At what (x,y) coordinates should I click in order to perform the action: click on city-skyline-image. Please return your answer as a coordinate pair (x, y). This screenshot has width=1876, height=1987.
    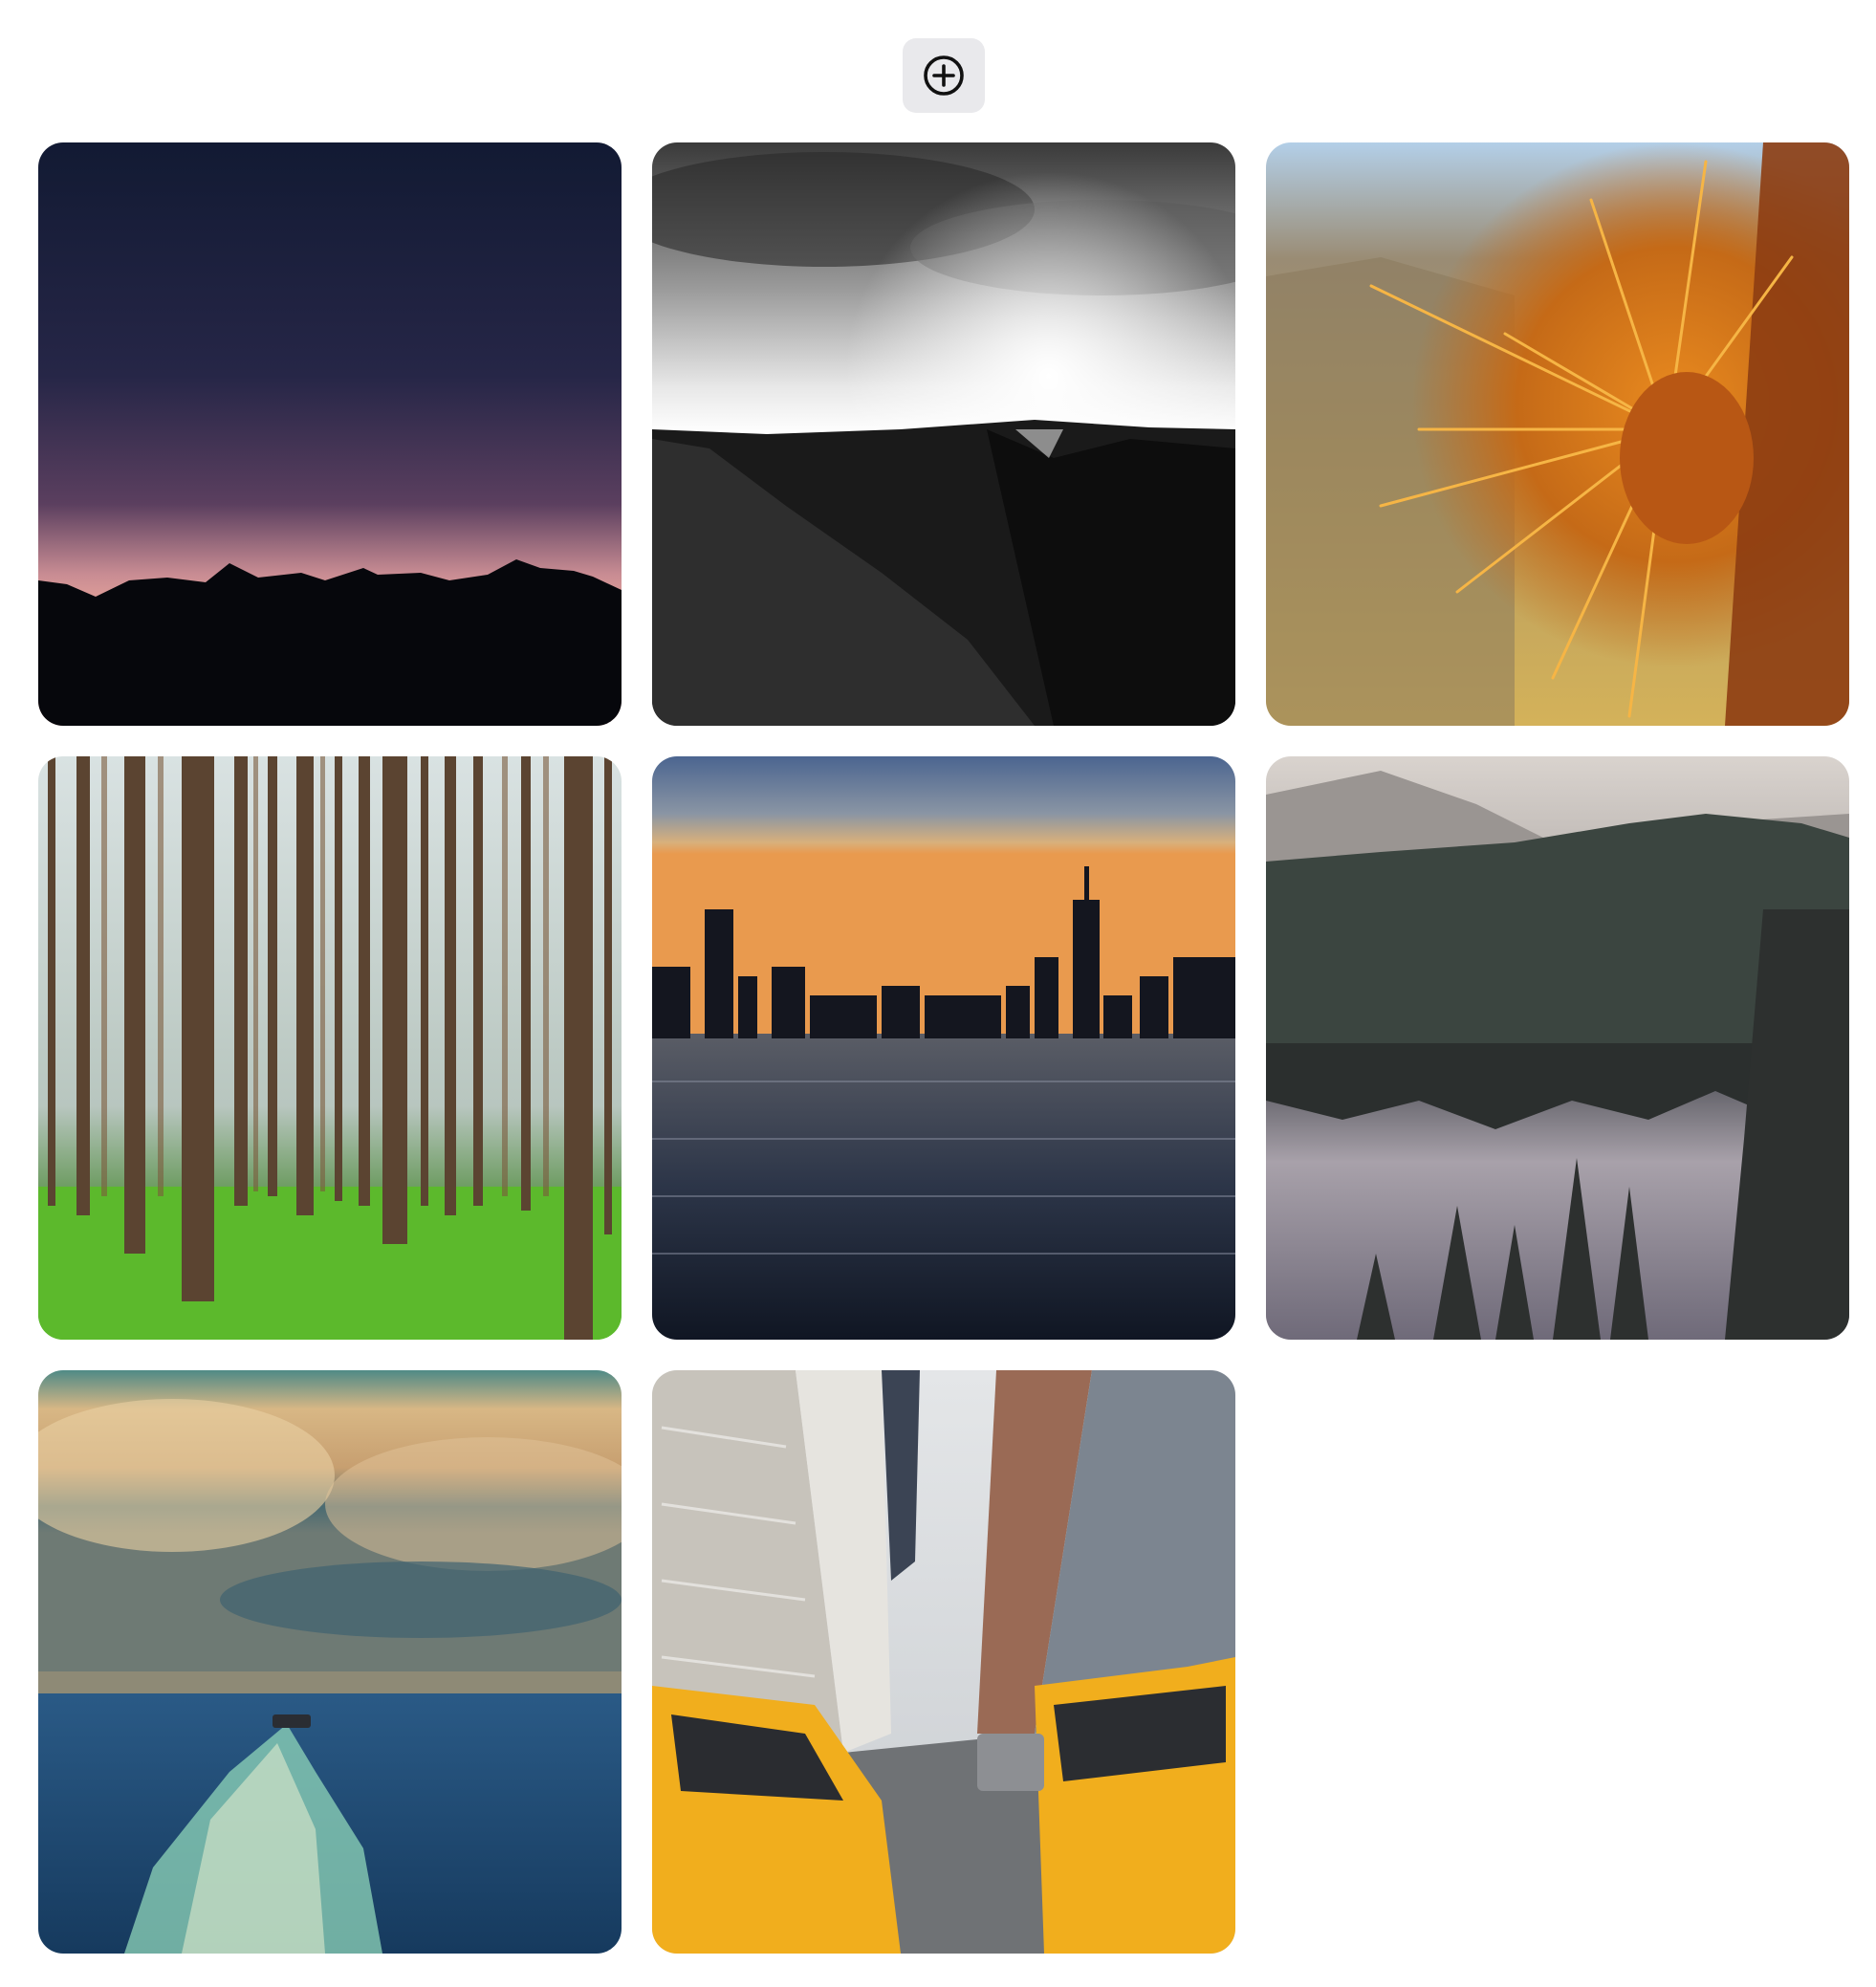
    Looking at the image, I should click on (943, 1048).